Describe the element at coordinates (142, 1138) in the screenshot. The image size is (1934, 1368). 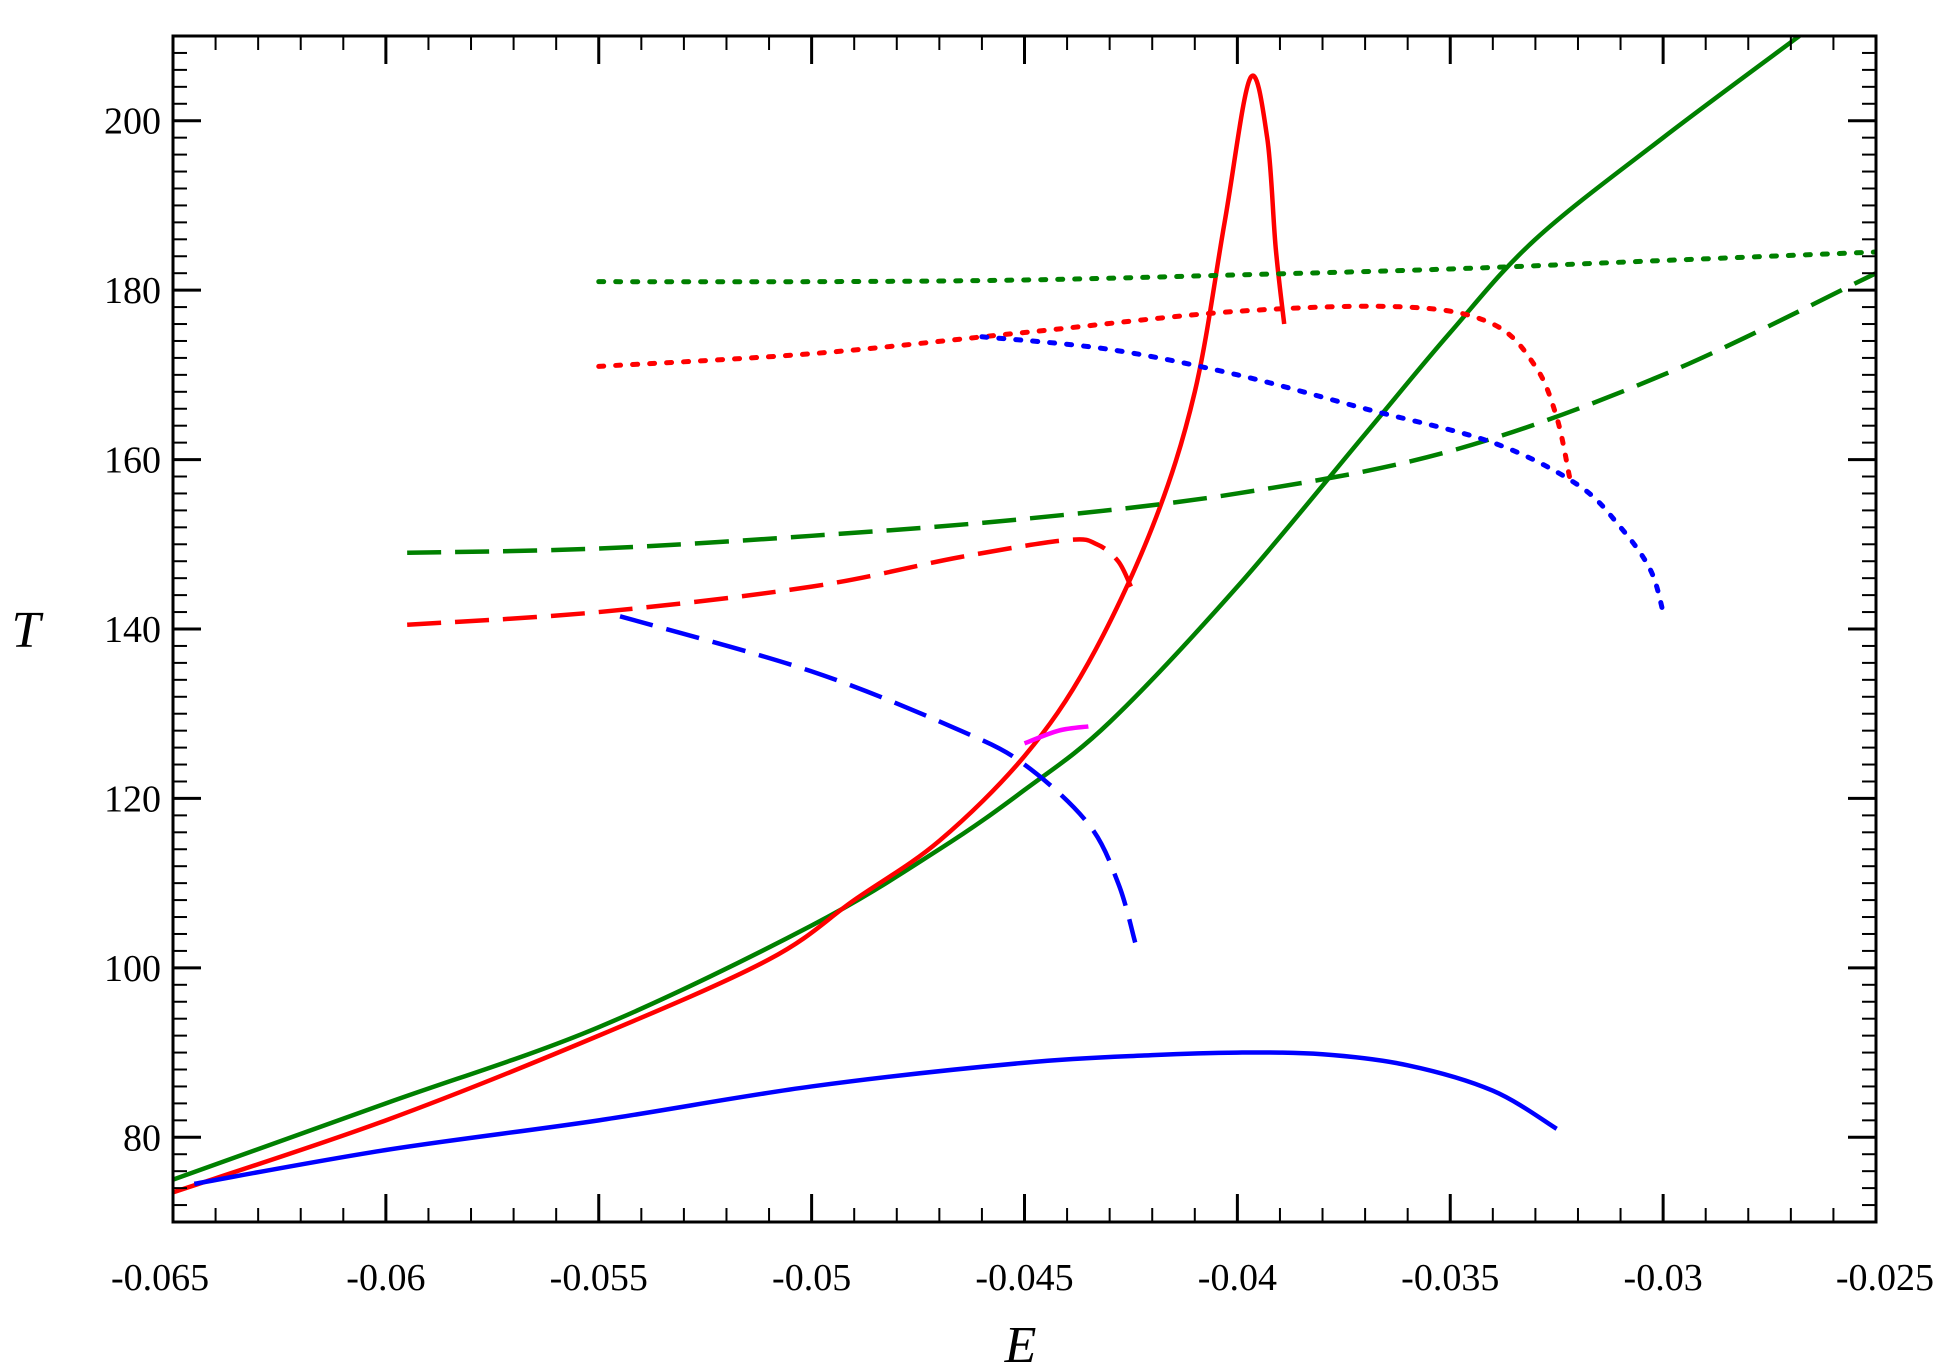
I see `y-tick-label: 80` at that location.